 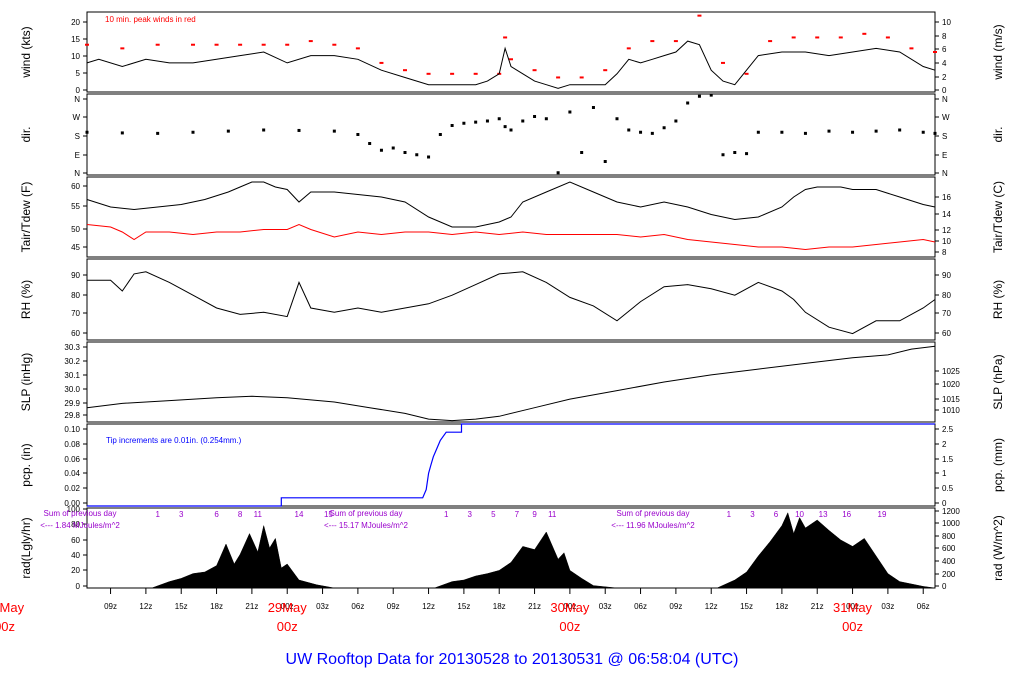 What do you see at coordinates (75, 229) in the screenshot?
I see `temp-left-tick-label: 50` at bounding box center [75, 229].